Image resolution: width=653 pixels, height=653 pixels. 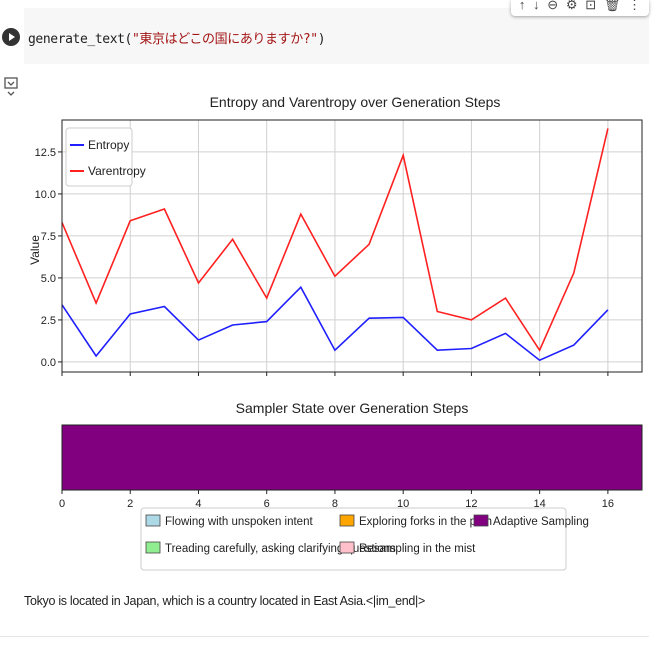 I want to click on link-icon: ⊖, so click(x=553, y=6).